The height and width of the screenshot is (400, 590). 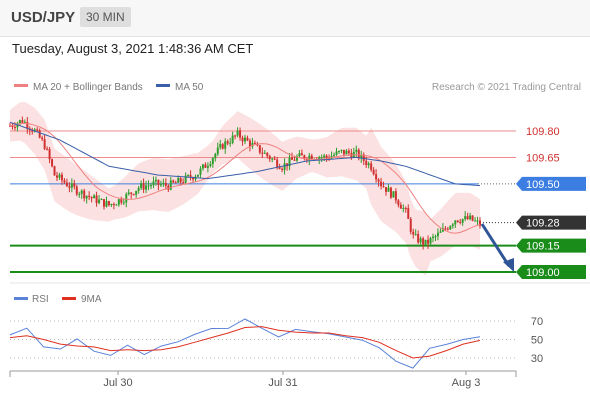 What do you see at coordinates (163, 85) in the screenshot?
I see `ma50-legend-swatch` at bounding box center [163, 85].